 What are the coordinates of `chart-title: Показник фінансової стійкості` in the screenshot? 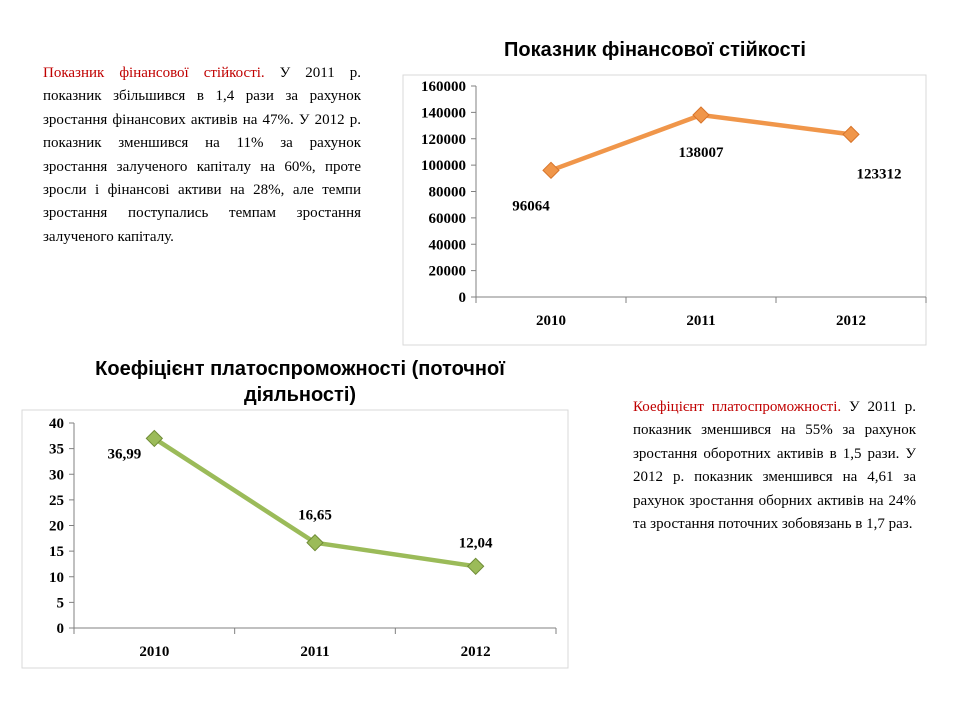 It's located at (655, 50).